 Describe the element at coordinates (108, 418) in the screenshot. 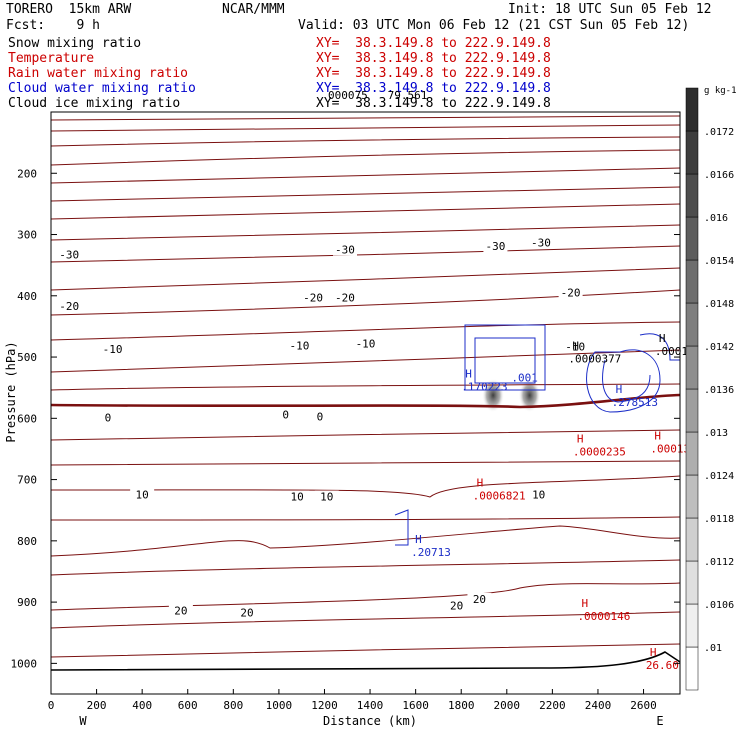

I see `isotherm-label: 0` at that location.